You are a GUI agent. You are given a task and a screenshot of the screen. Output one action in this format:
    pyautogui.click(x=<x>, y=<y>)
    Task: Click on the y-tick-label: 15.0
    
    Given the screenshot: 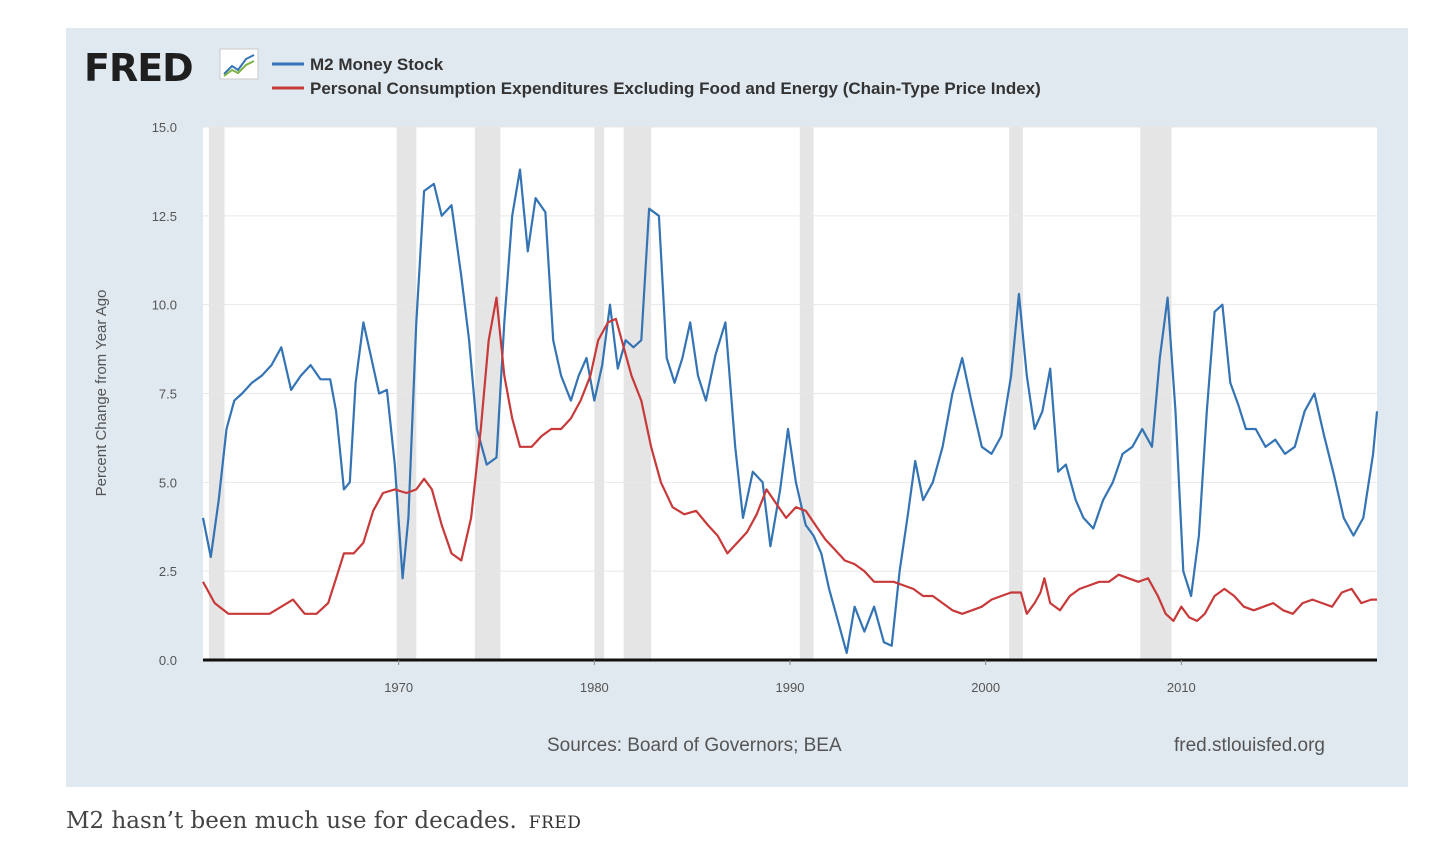 What is the action you would take?
    pyautogui.click(x=164, y=127)
    